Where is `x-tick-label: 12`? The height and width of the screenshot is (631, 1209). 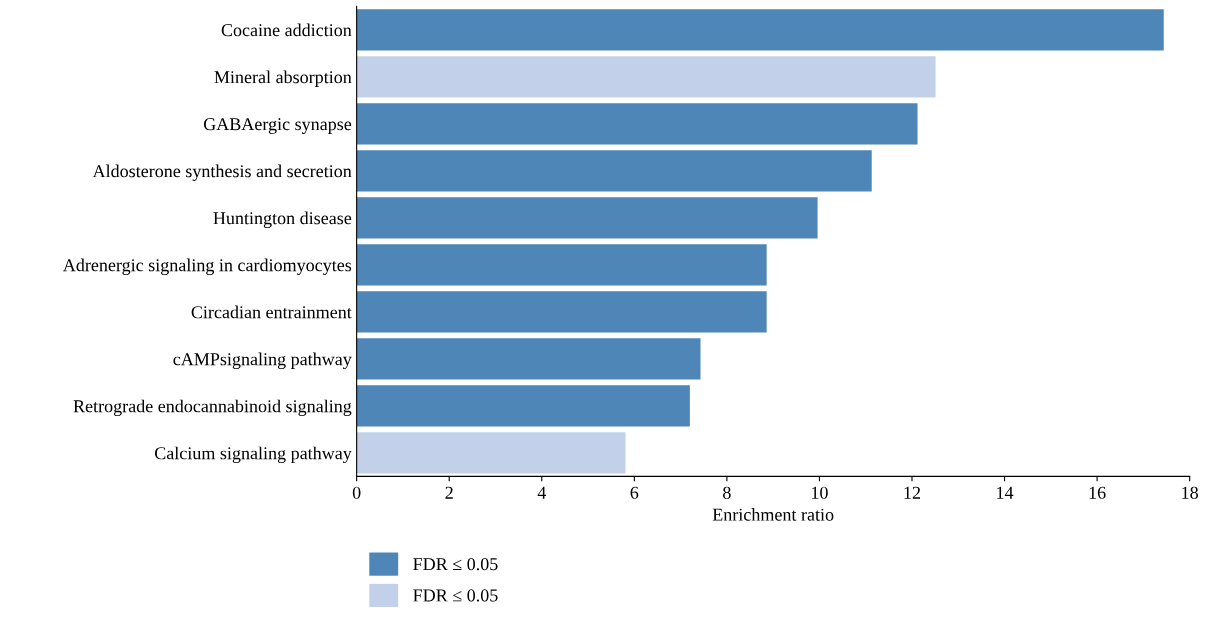
x-tick-label: 12 is located at coordinates (912, 492).